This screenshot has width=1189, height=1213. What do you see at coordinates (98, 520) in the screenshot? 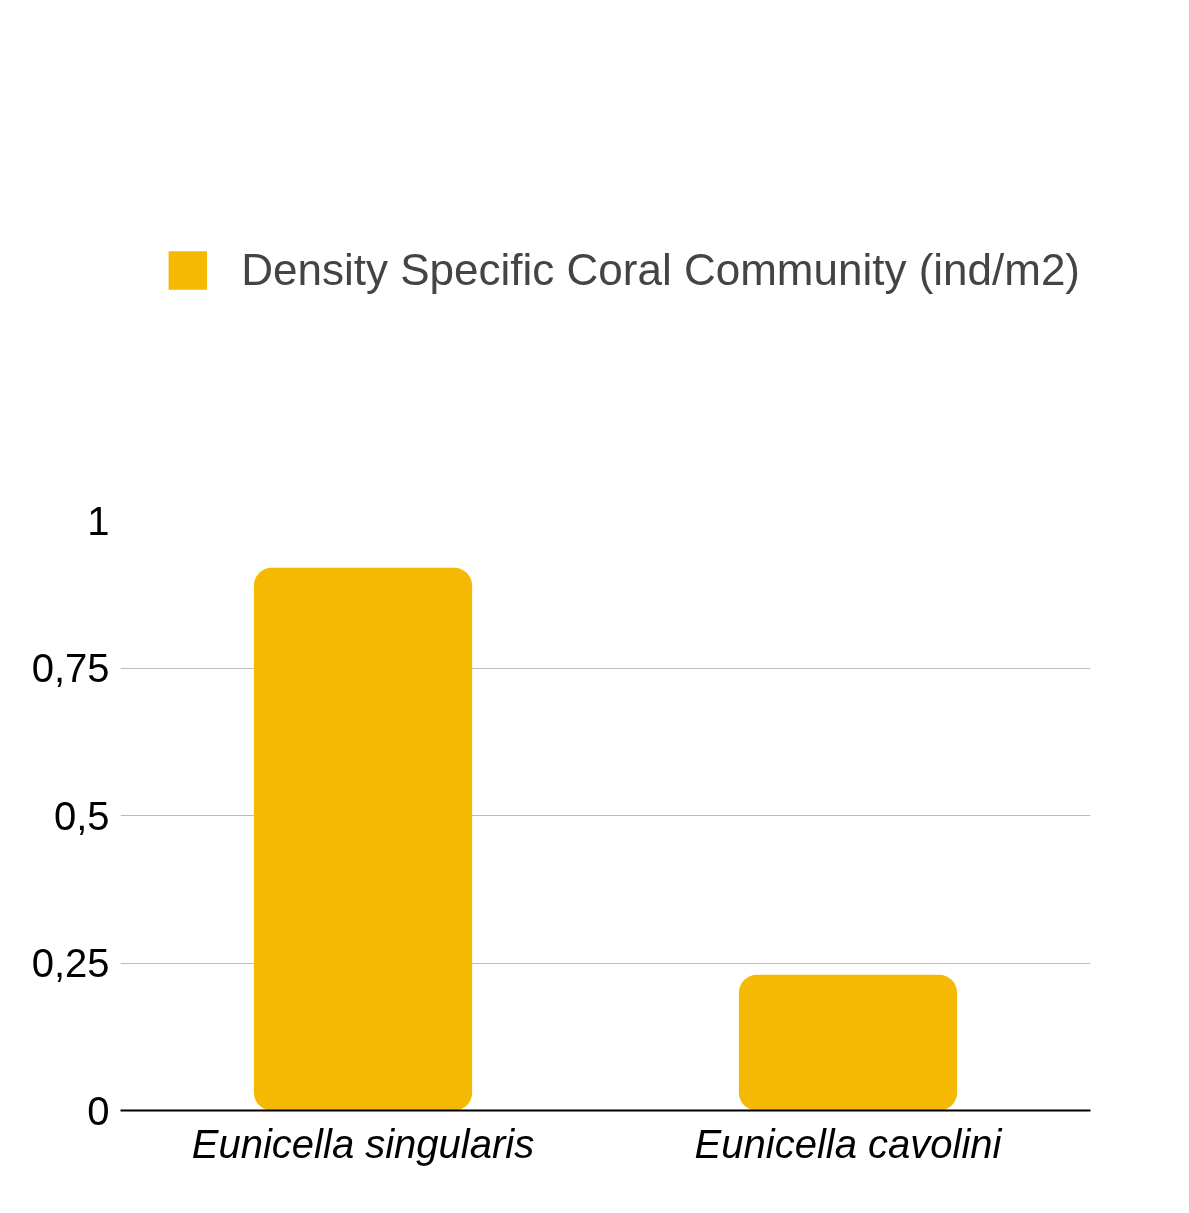
I see `y-tick-label: 1` at bounding box center [98, 520].